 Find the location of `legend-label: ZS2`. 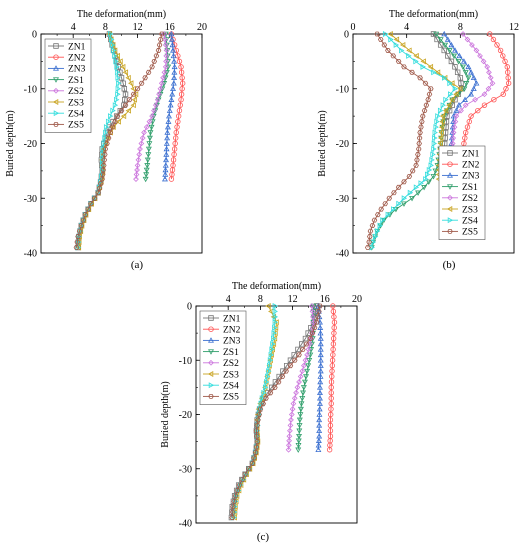

legend-label: ZS2 is located at coordinates (231, 364).